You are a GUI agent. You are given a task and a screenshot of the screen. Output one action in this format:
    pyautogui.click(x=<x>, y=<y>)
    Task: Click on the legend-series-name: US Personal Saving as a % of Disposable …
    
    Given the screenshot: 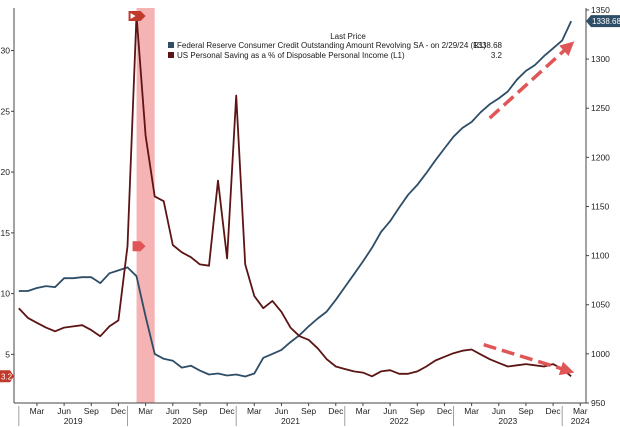 What is the action you would take?
    pyautogui.click(x=291, y=55)
    